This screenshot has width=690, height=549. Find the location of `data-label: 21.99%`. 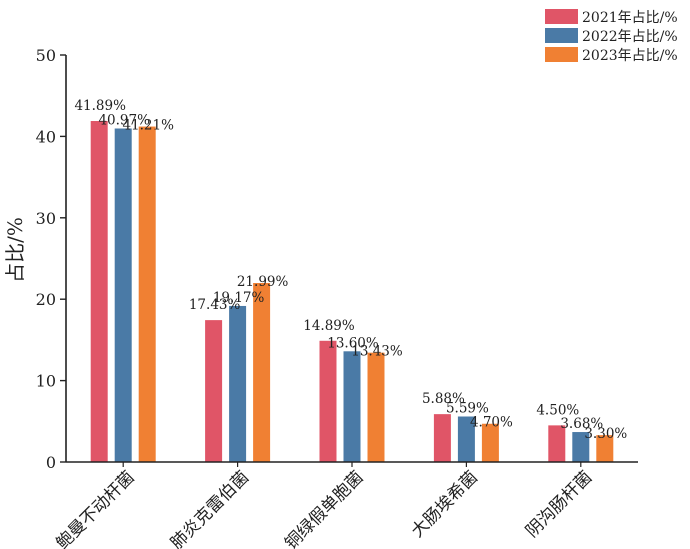

data-label: 21.99% is located at coordinates (263, 282).